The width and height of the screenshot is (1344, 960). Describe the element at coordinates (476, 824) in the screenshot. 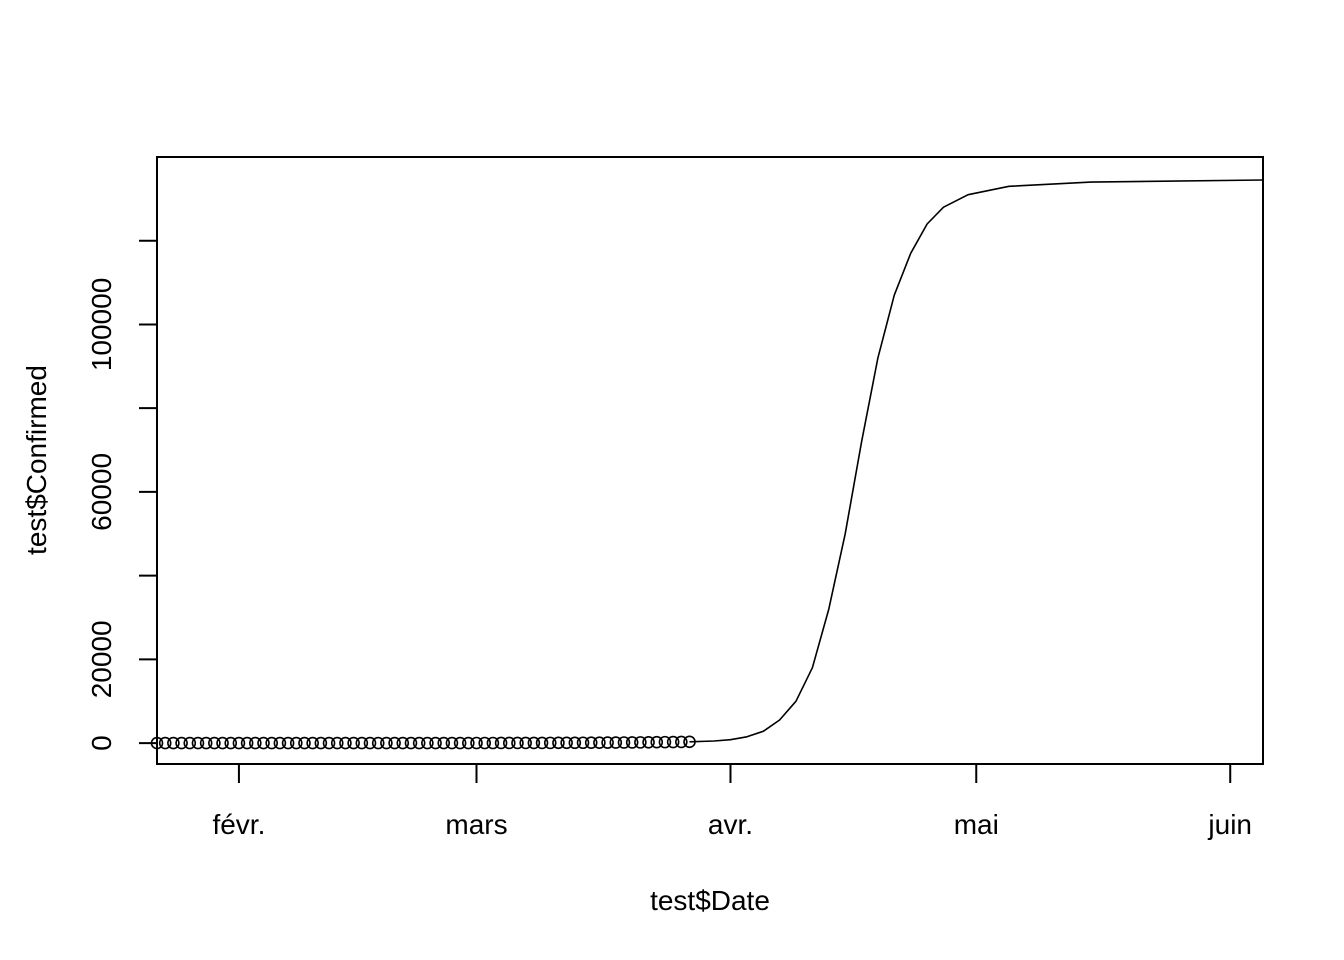

I see `x-tick-label: mars` at that location.